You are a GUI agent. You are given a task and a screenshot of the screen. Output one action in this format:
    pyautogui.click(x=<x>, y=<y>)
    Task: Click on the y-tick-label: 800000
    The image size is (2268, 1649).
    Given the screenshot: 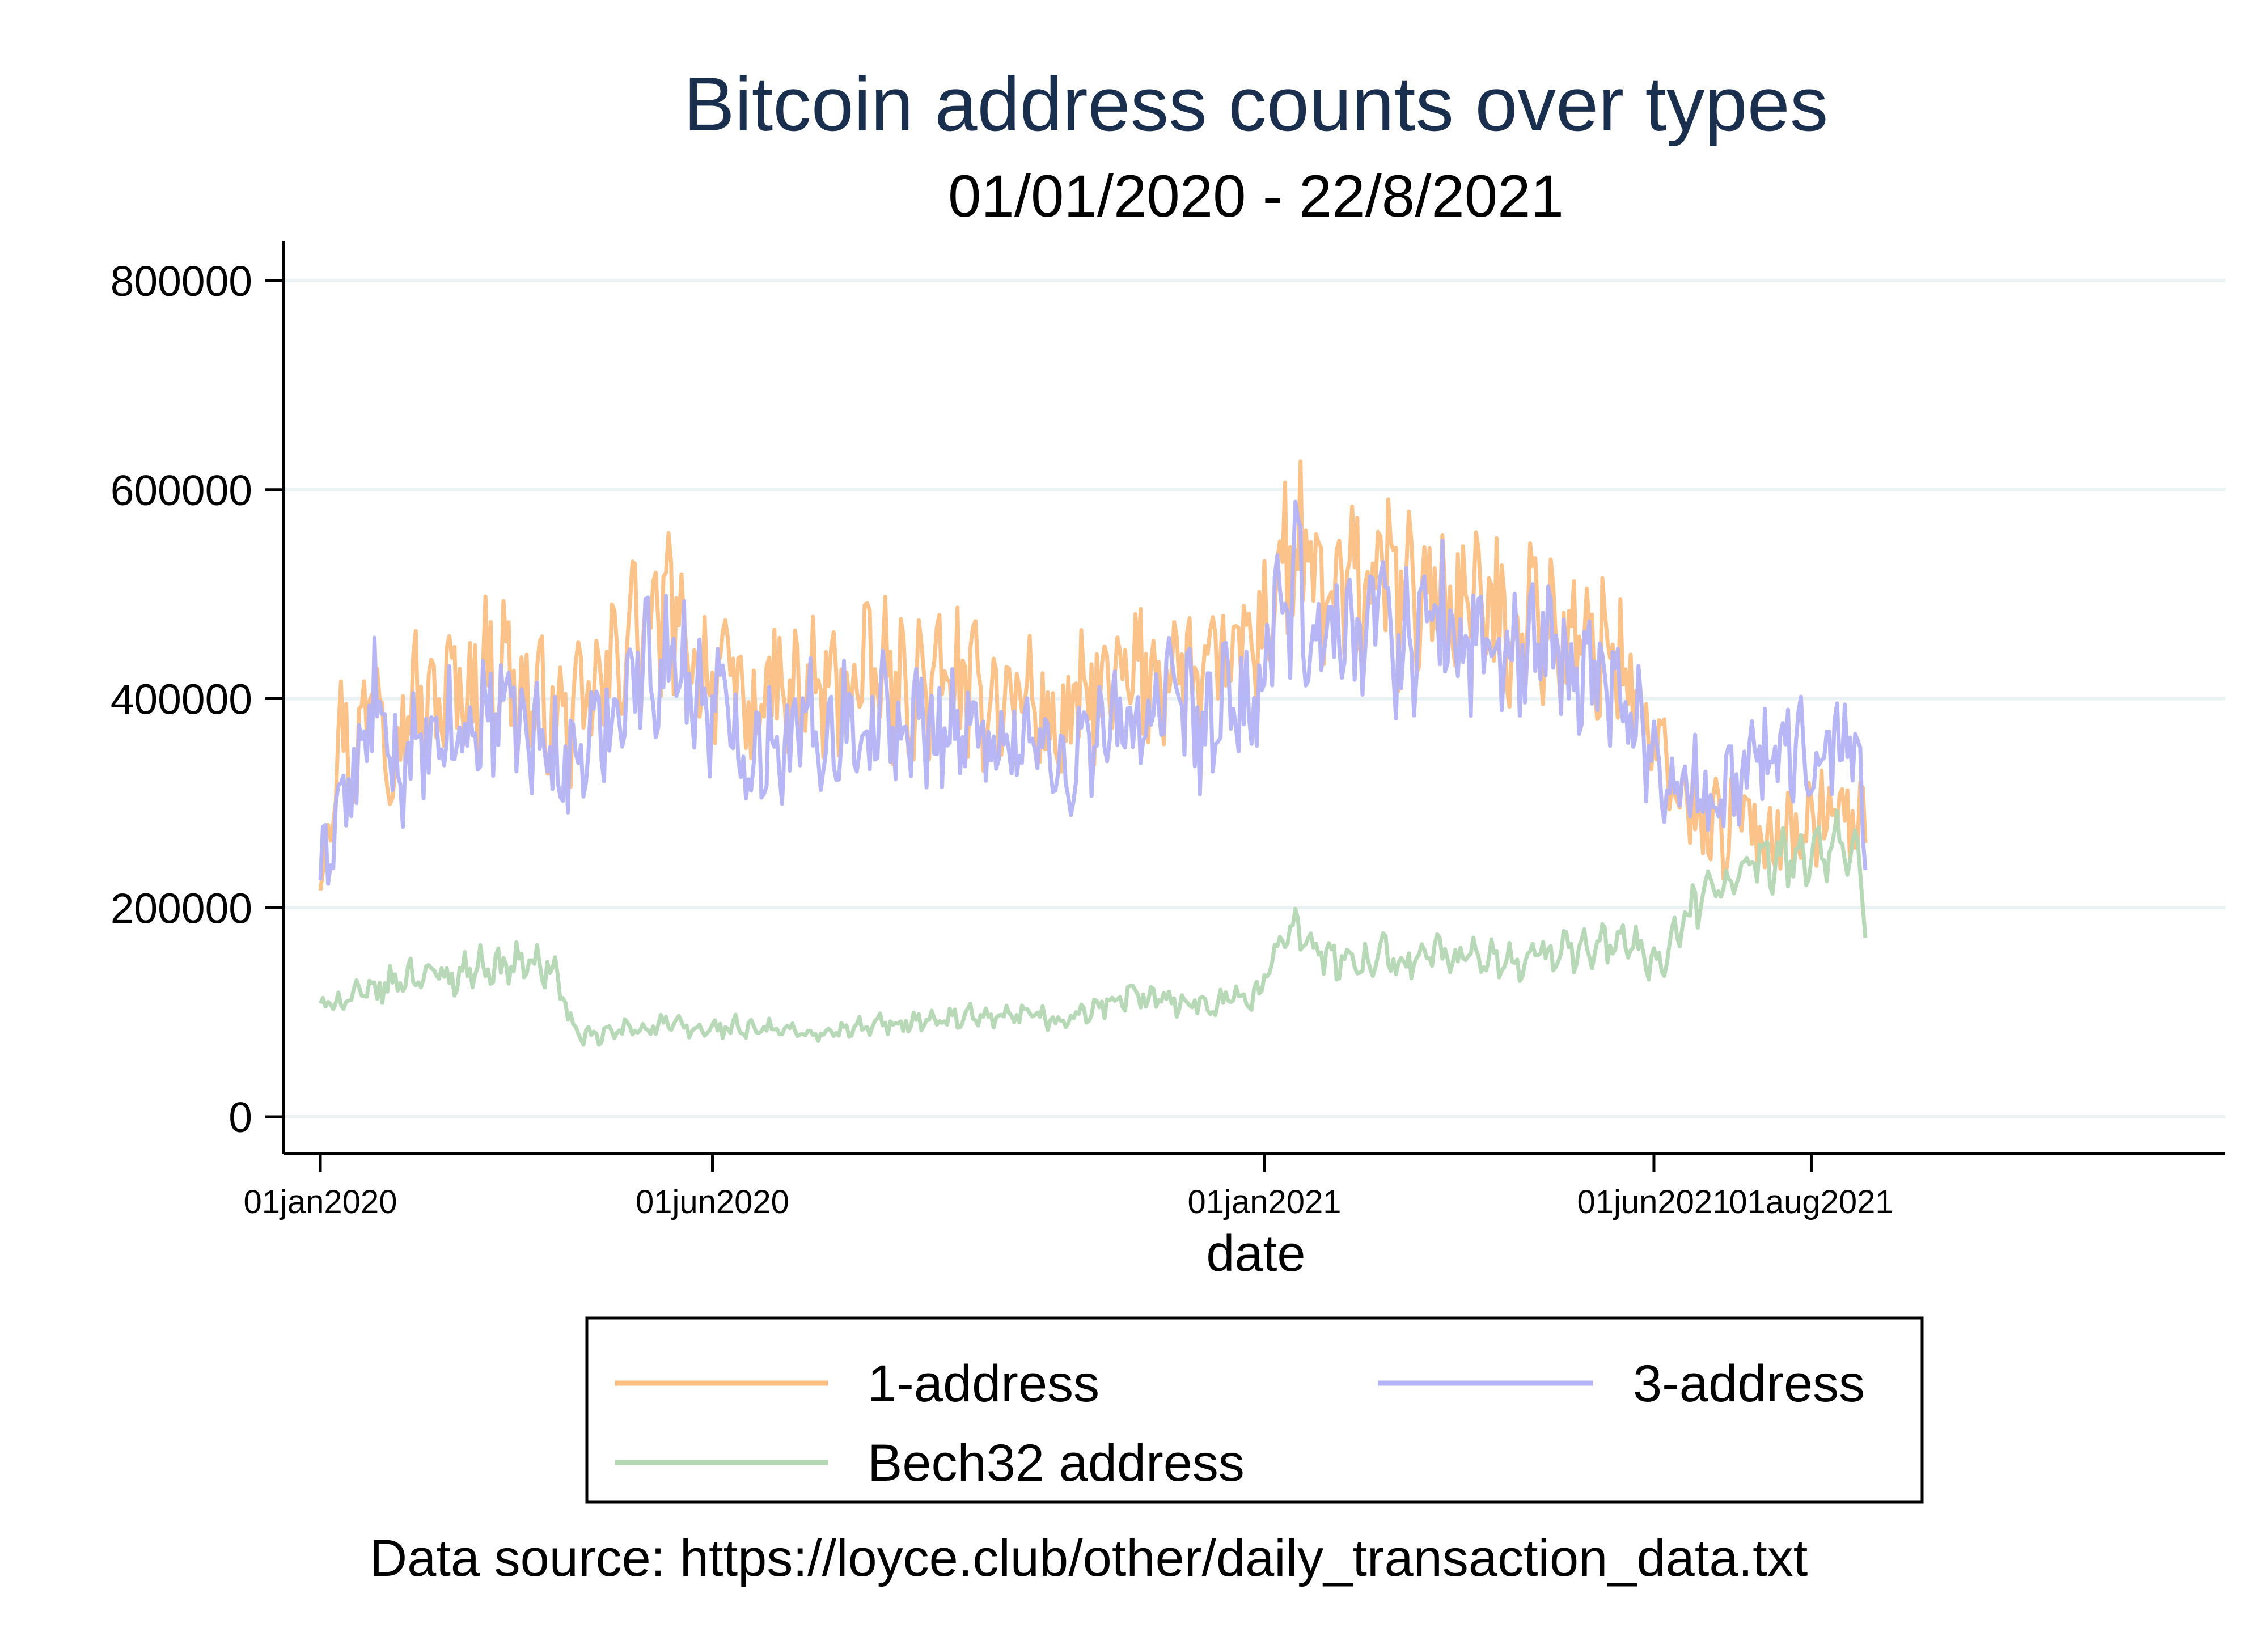 What is the action you would take?
    pyautogui.click(x=181, y=281)
    